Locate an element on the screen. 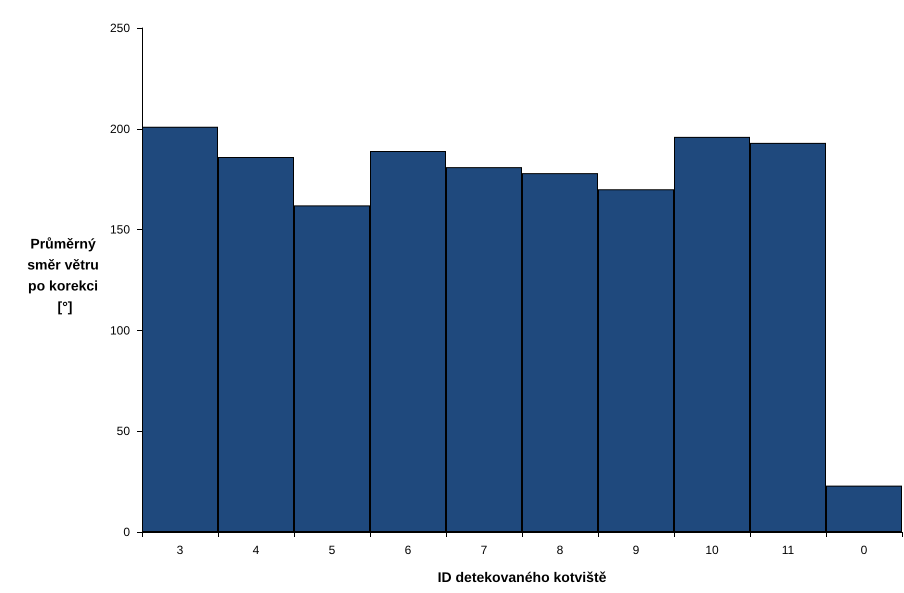 The image size is (904, 593). y-tick-label: 0 is located at coordinates (126, 532).